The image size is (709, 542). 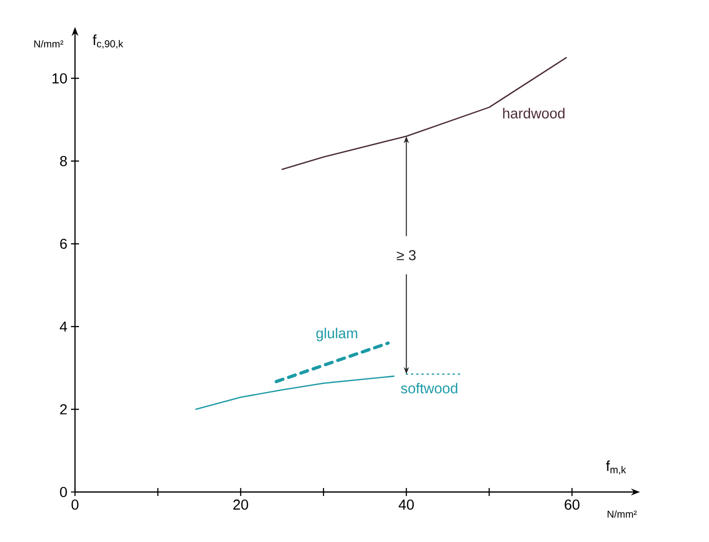 I want to click on series-label: glulam, so click(x=337, y=335).